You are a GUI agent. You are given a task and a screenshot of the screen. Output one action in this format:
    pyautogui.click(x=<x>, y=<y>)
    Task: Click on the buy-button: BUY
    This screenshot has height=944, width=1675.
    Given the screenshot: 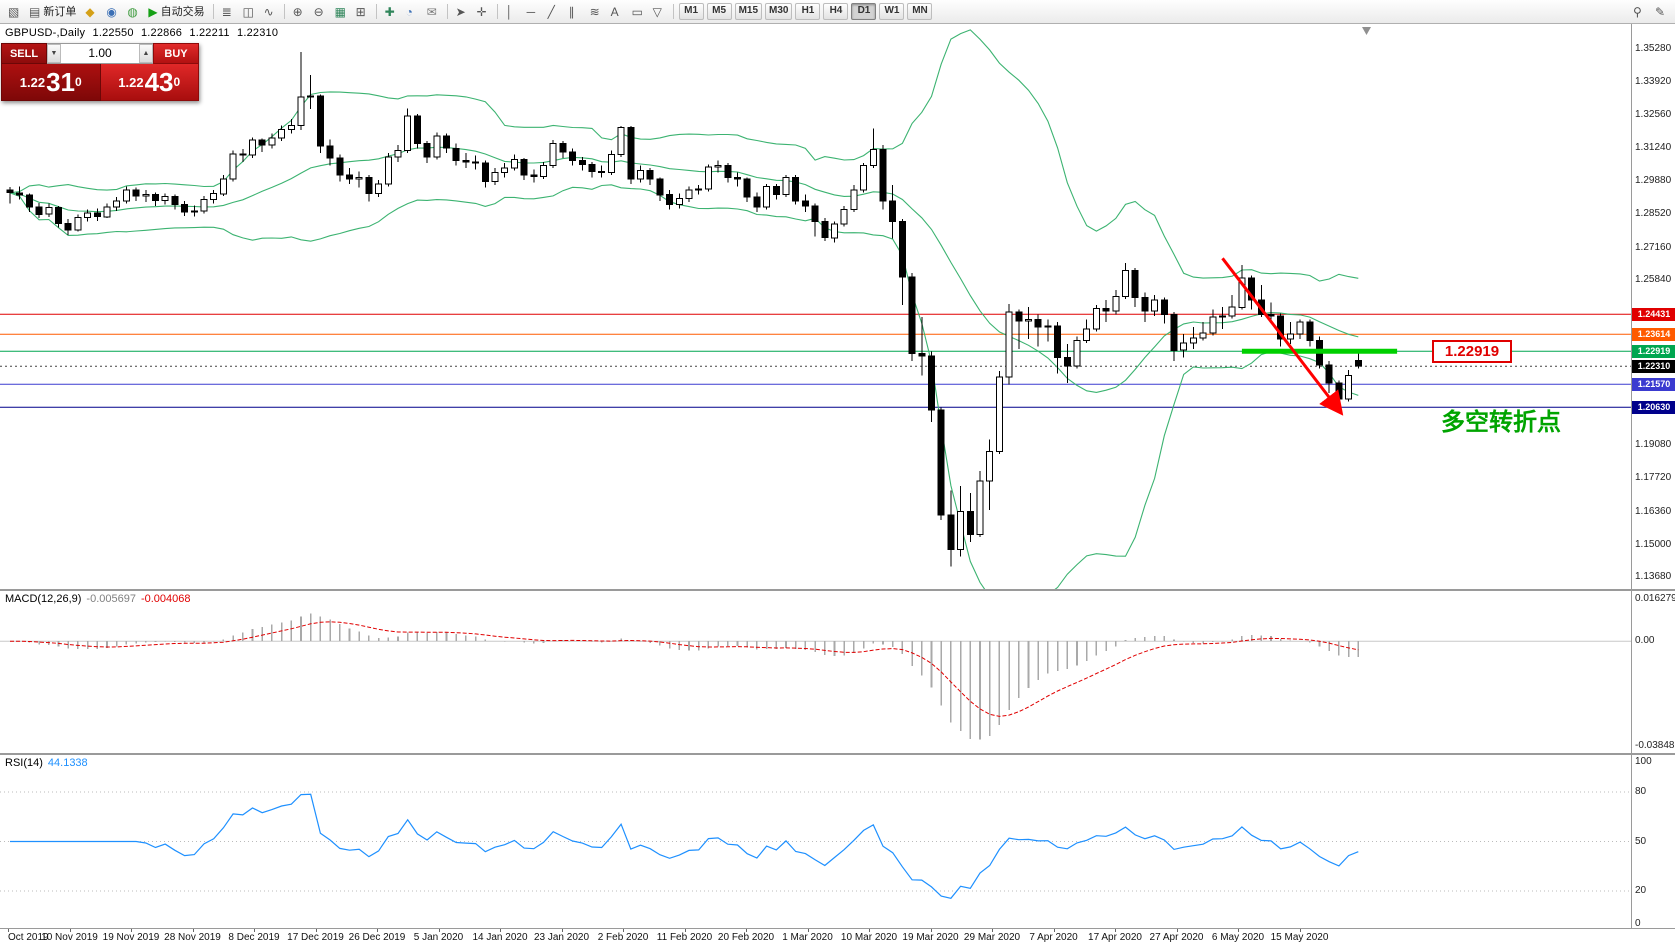 What is the action you would take?
    pyautogui.click(x=176, y=53)
    